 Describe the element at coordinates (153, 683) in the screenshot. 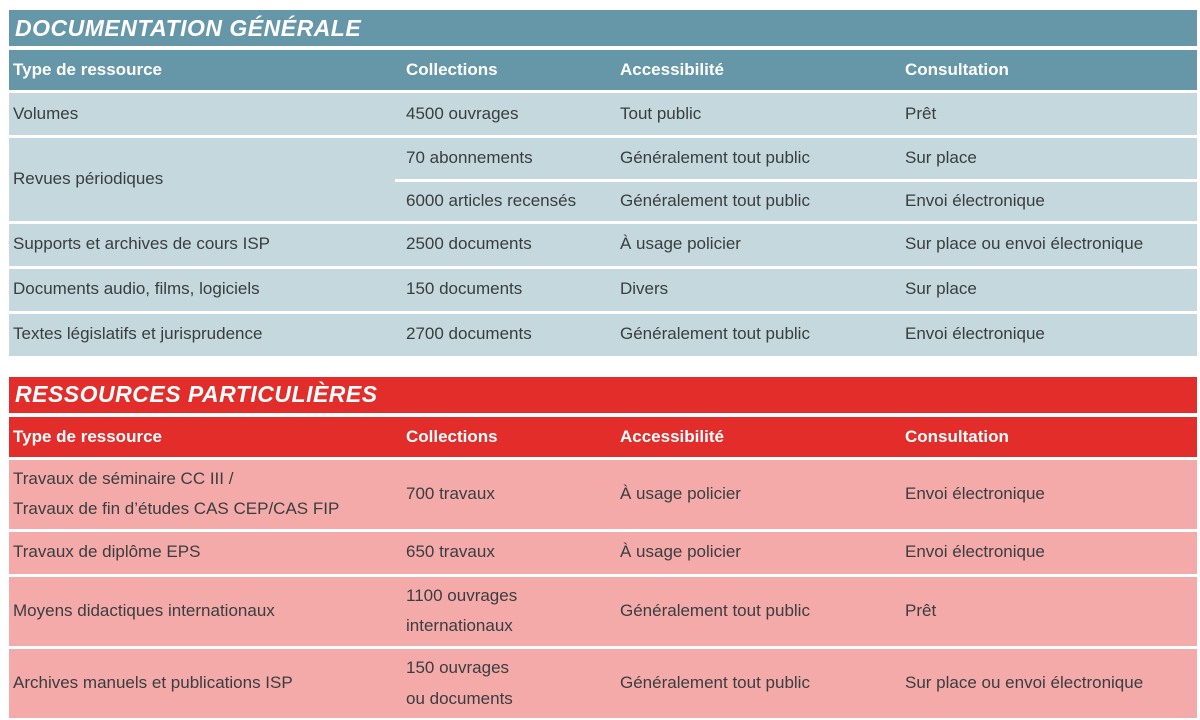

I see `cell-text: Archives manuels et publications ISP` at that location.